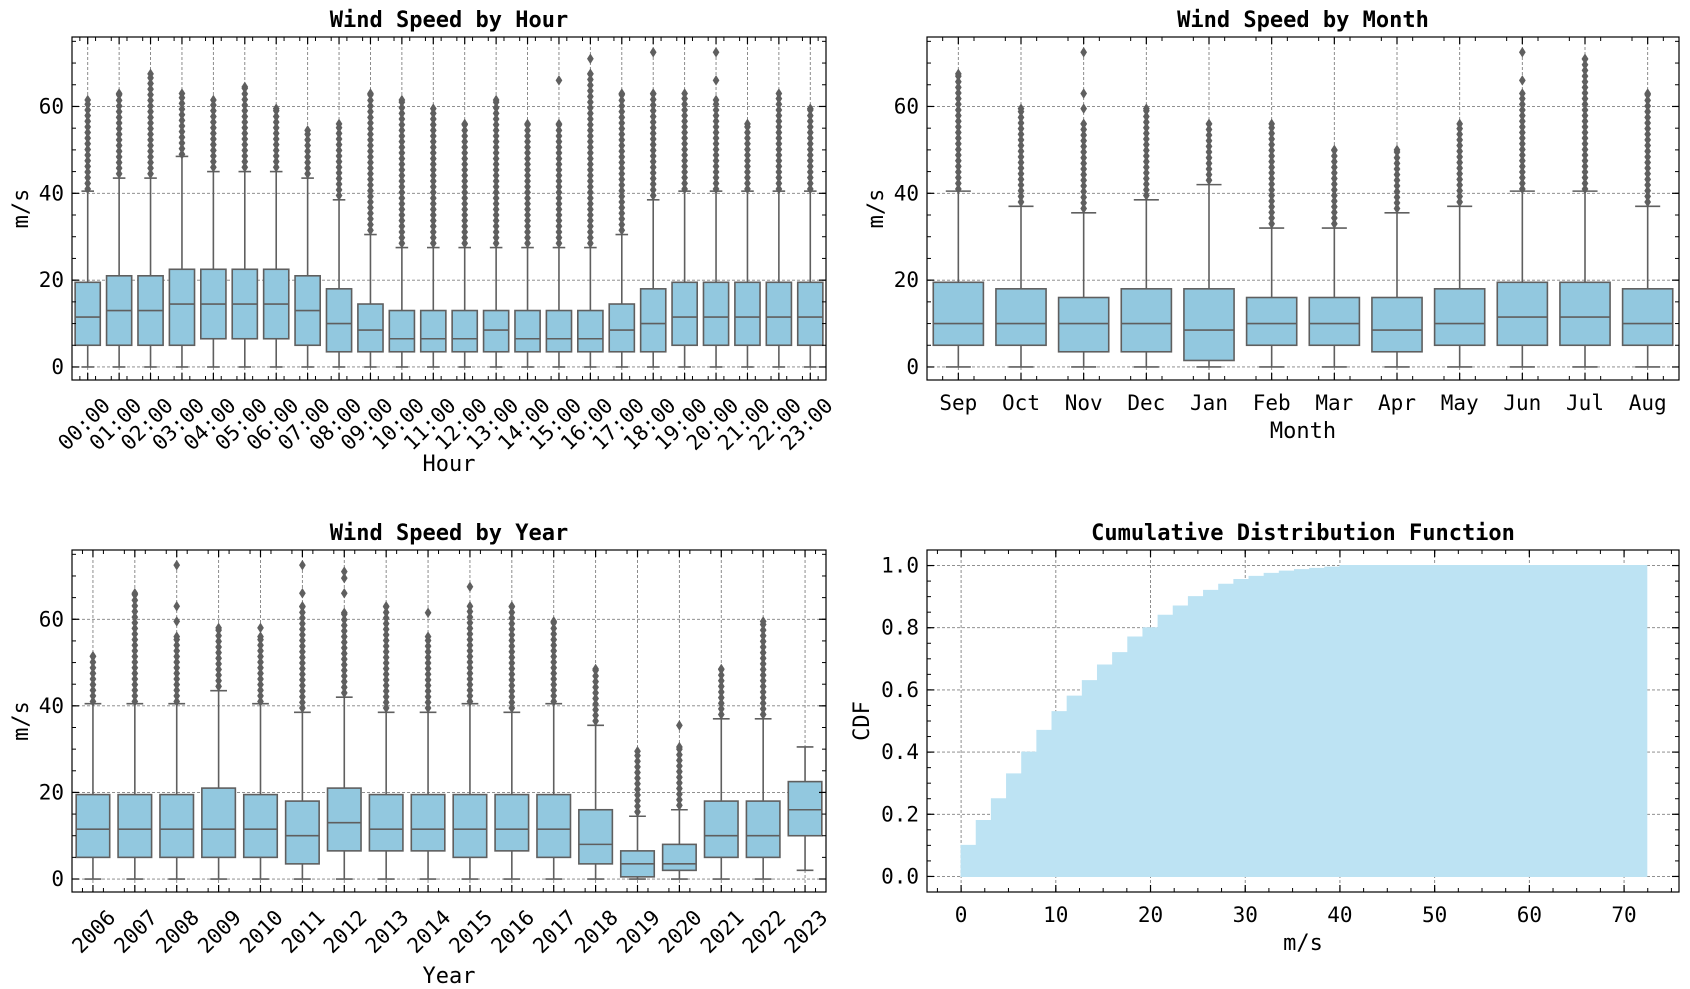 The width and height of the screenshot is (1690, 989). Describe the element at coordinates (810, 235) in the screenshot. I see `box-23:00` at that location.